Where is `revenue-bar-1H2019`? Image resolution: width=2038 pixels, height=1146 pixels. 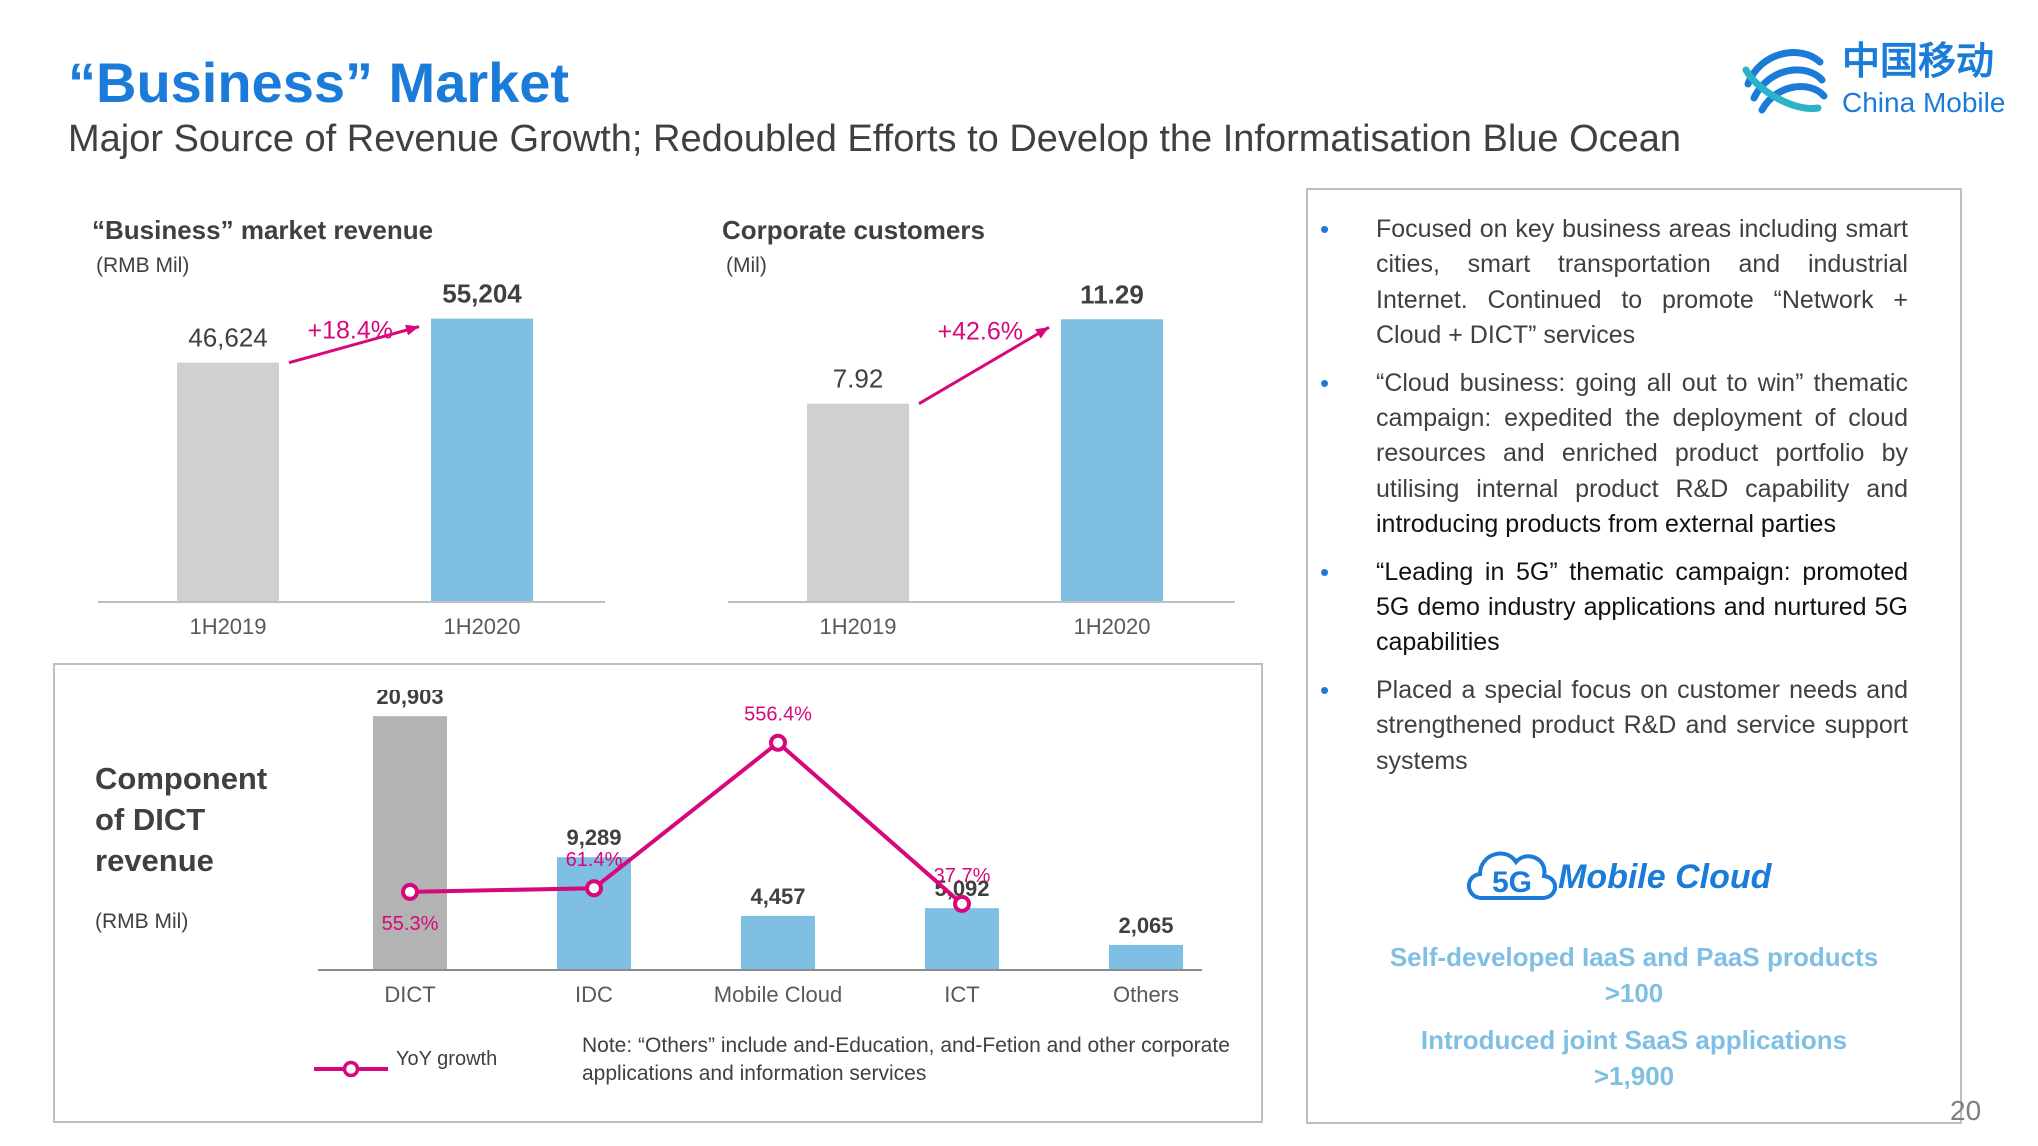
revenue-bar-1H2019 is located at coordinates (228, 482).